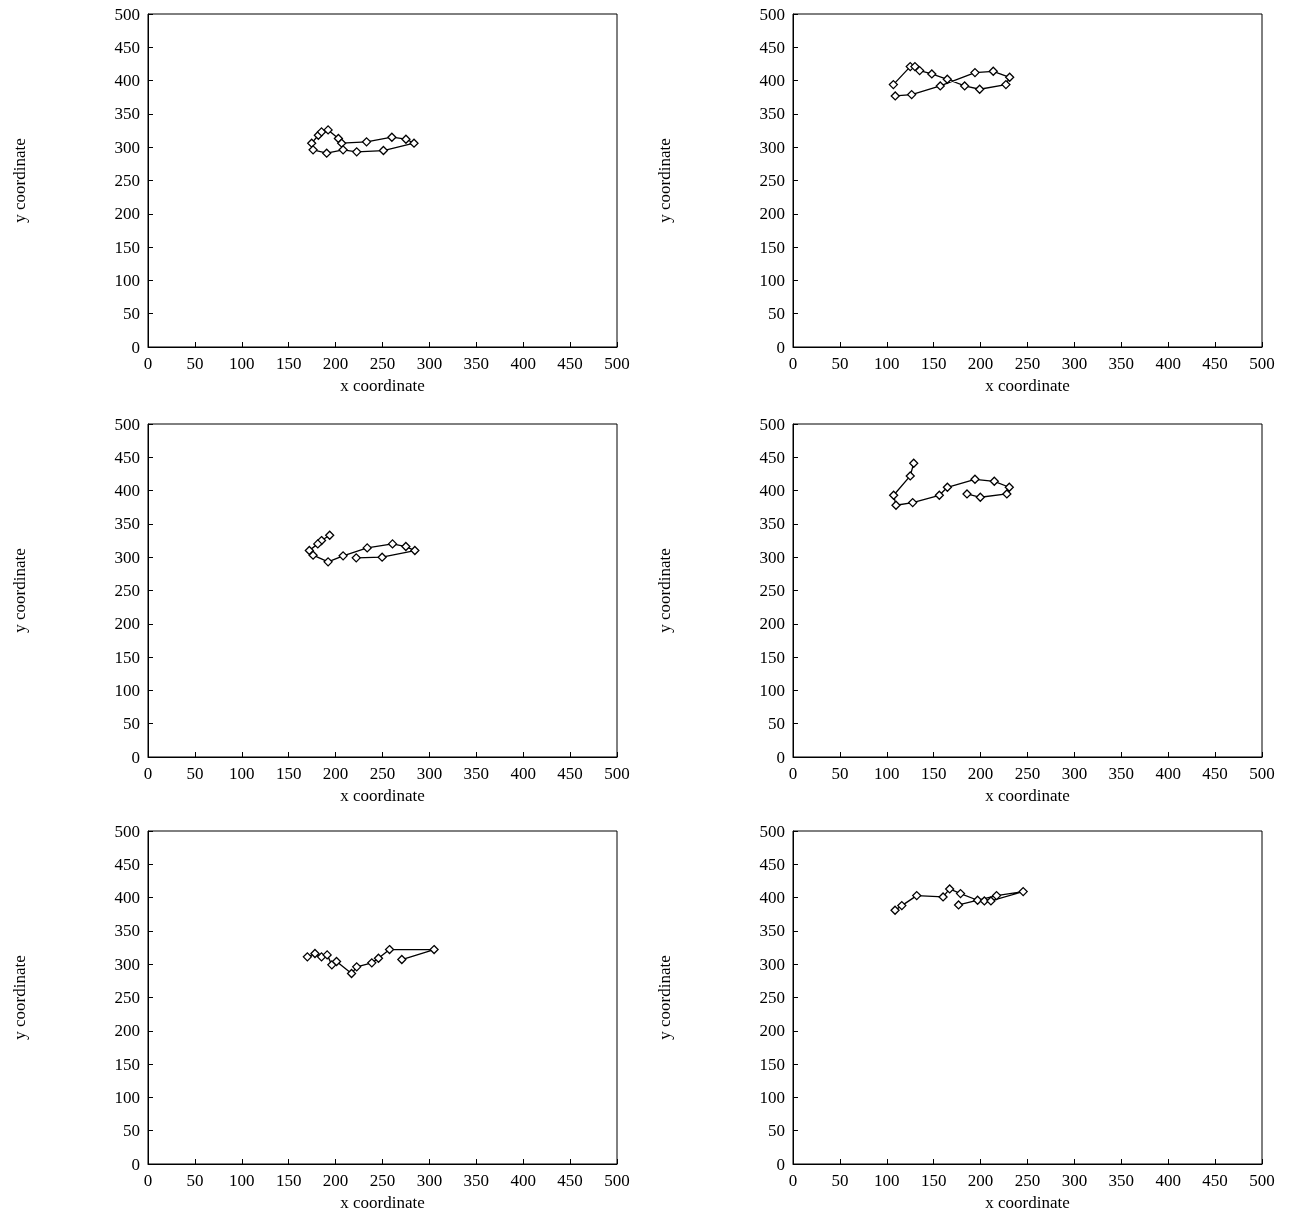  I want to click on x-tick-label: 300, so click(429, 363).